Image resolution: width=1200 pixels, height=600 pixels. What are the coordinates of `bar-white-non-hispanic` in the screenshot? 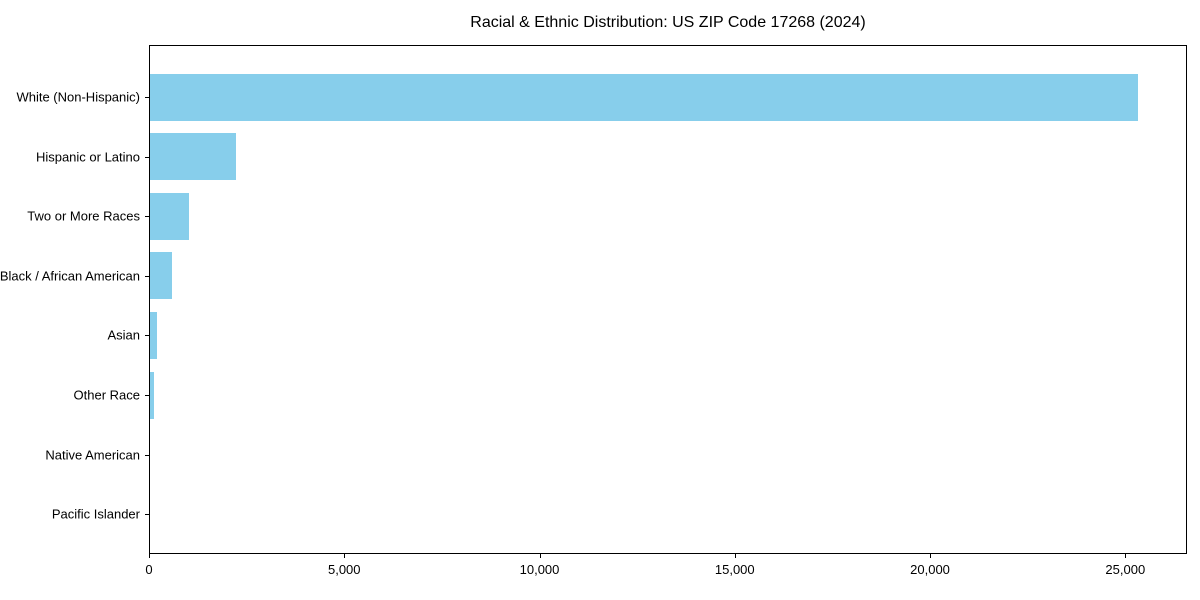 It's located at (644, 97).